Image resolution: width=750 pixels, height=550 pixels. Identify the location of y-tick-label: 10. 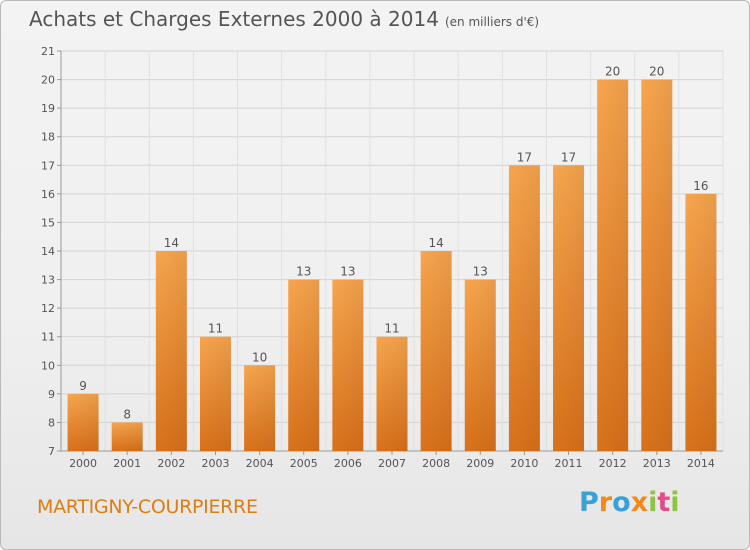
(48, 365).